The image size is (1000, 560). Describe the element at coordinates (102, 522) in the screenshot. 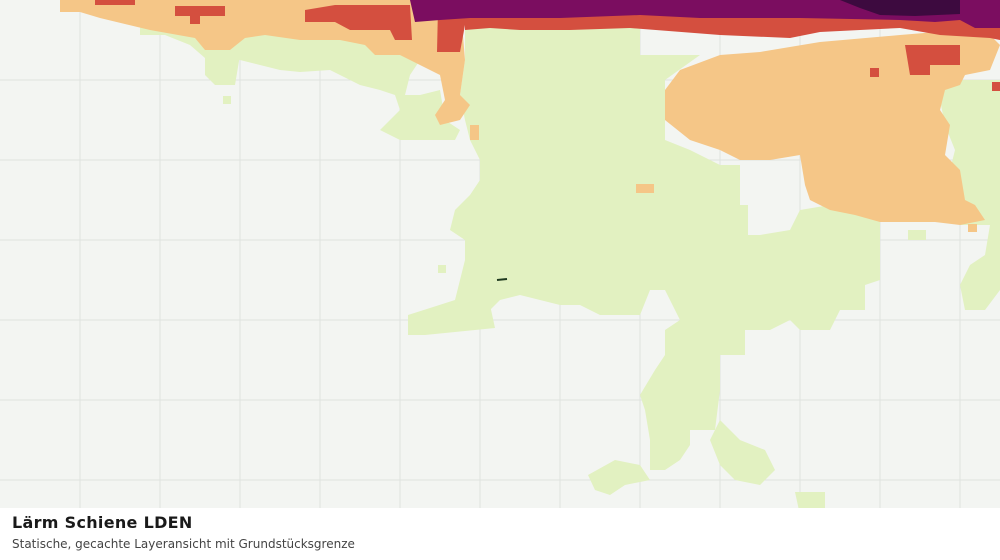

I see `layer-title: Lärm Schiene LDEN` at that location.